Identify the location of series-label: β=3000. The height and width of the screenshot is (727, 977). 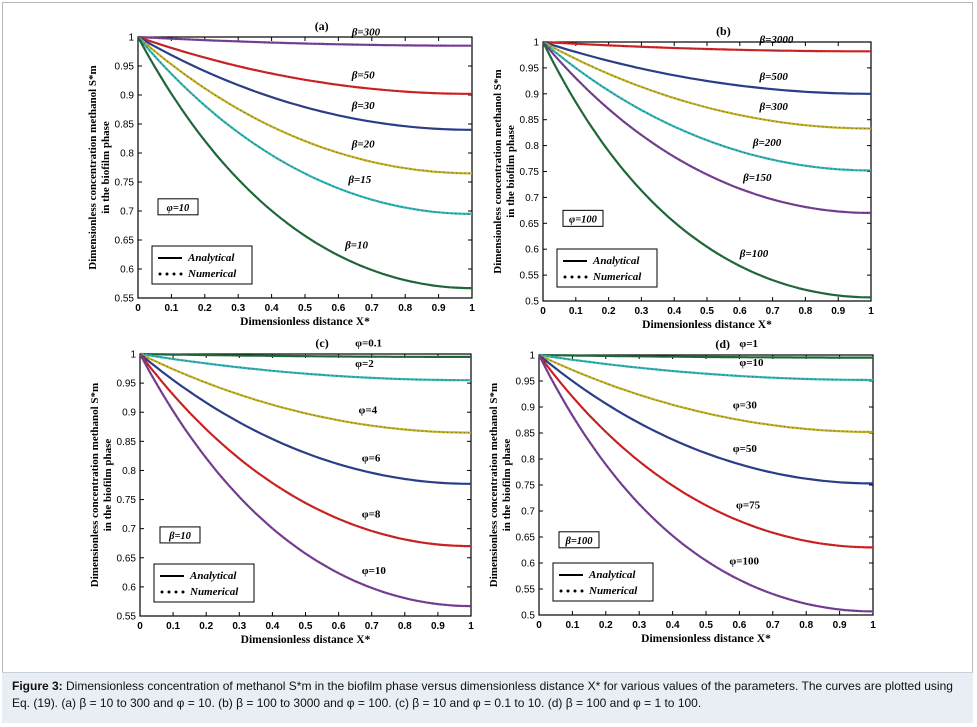
(775, 40).